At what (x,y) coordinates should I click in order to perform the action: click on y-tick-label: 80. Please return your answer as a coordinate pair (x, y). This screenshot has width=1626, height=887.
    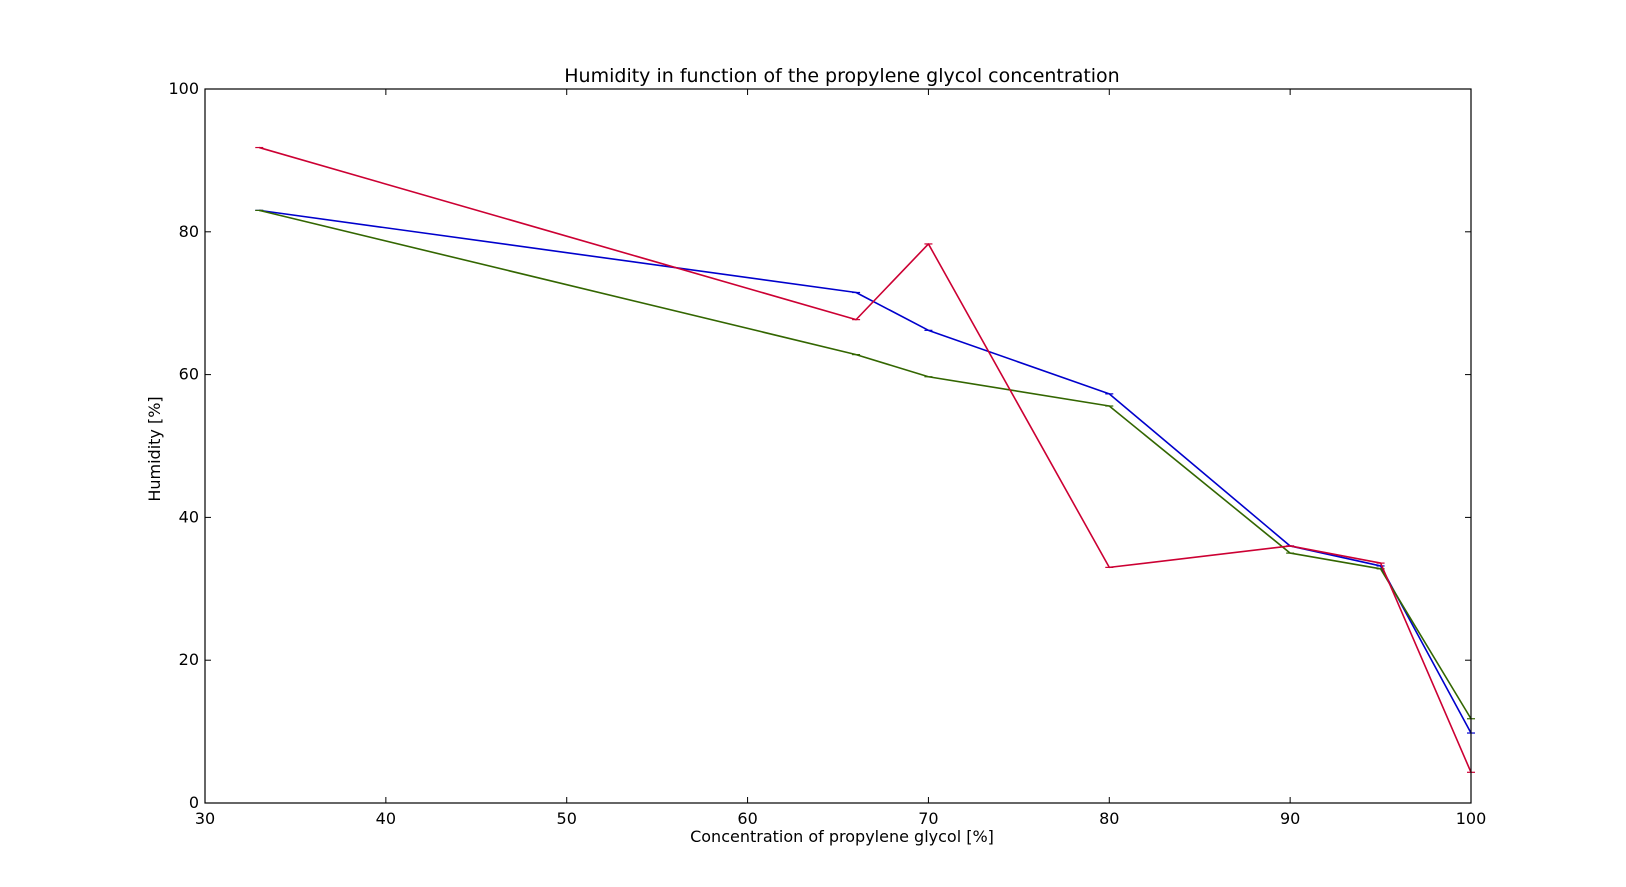
    Looking at the image, I should click on (189, 231).